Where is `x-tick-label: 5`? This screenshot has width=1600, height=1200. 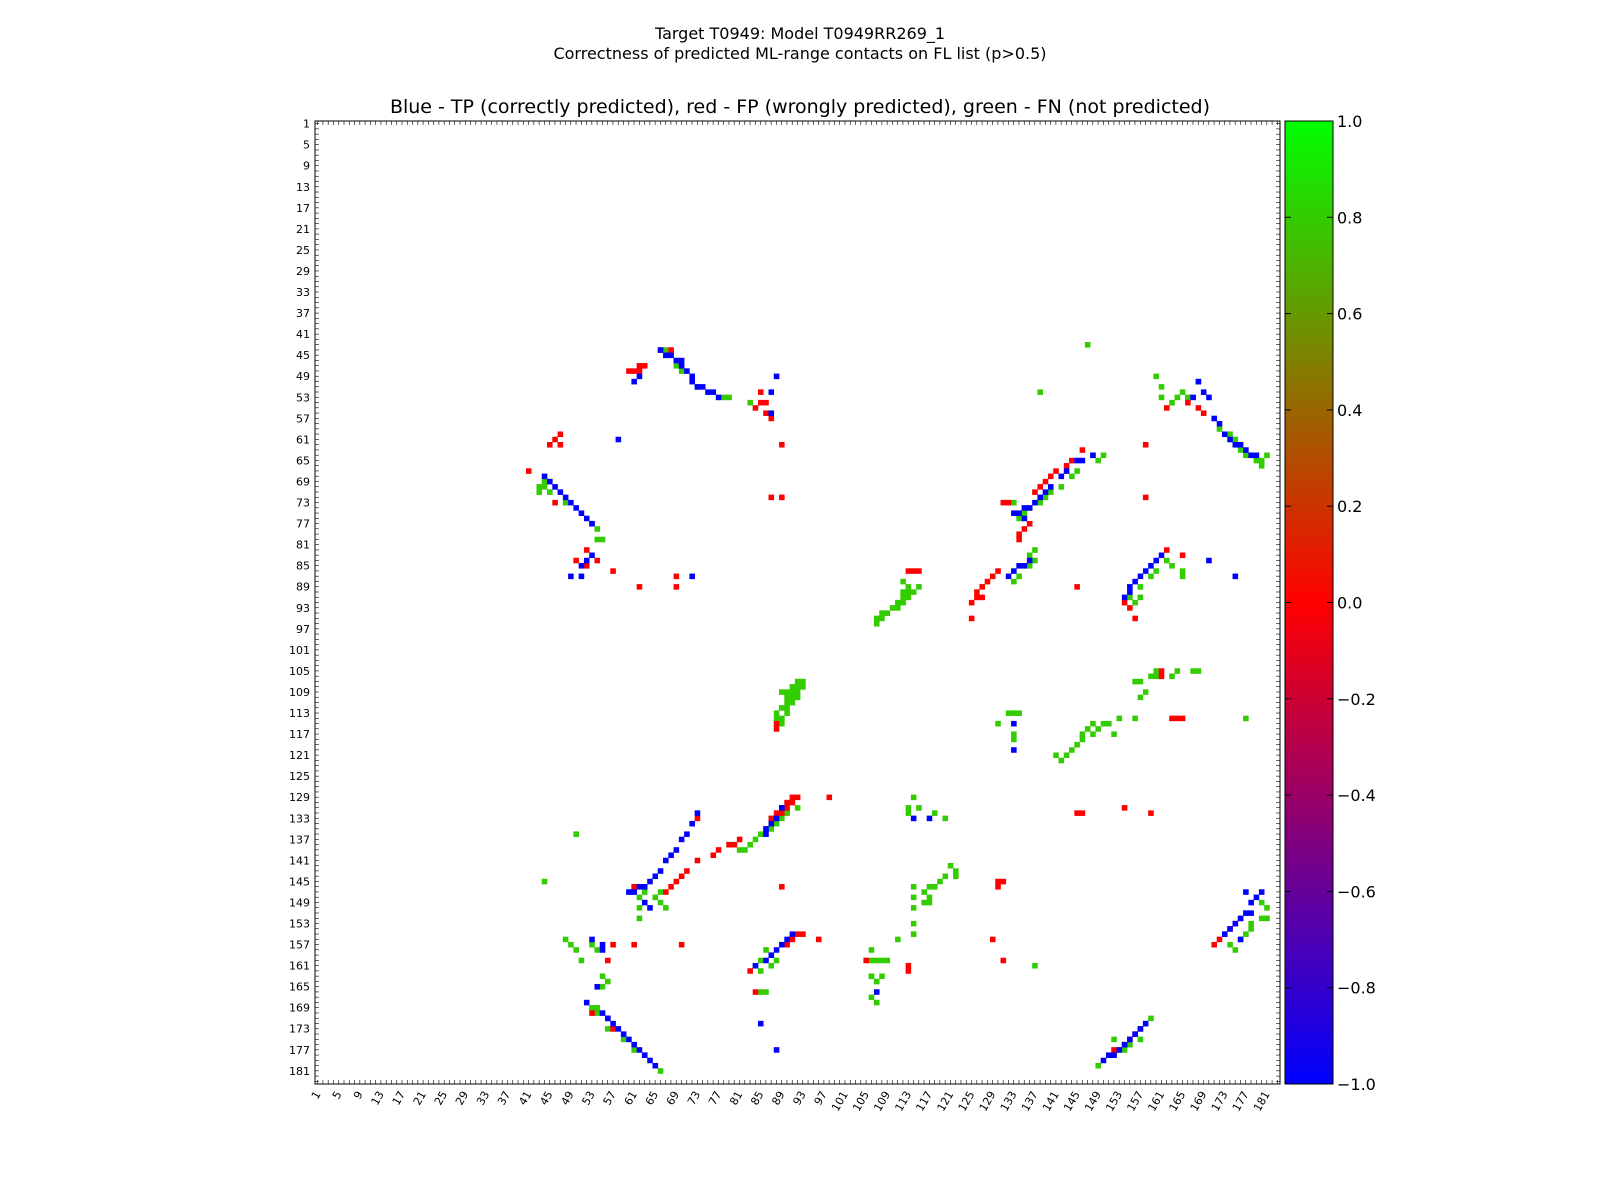 x-tick-label: 5 is located at coordinates (337, 1095).